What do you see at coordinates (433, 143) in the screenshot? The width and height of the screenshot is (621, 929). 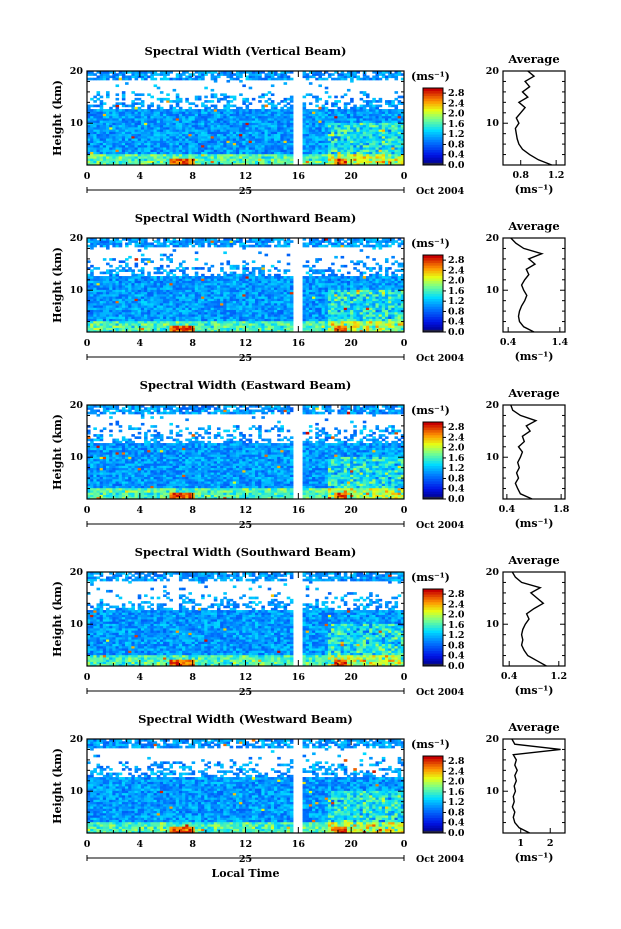 I see `colorbar-swatch` at bounding box center [433, 143].